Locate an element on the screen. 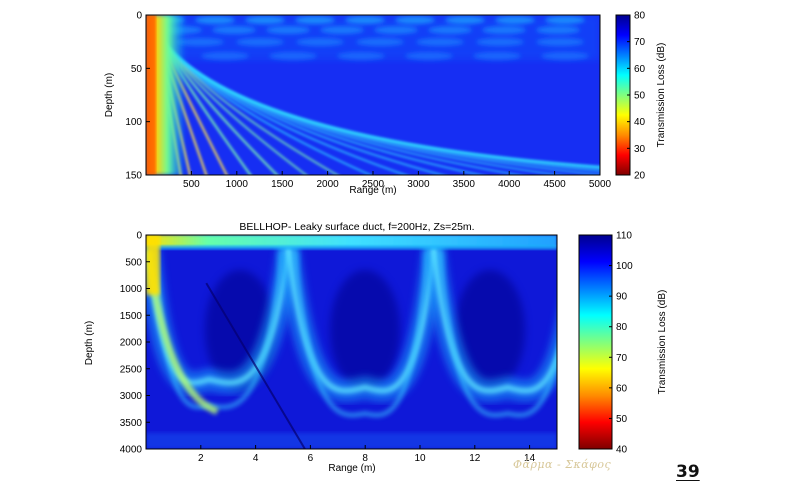  watermark-signature: Φάρμα - Σκάφος is located at coordinates (562, 464).